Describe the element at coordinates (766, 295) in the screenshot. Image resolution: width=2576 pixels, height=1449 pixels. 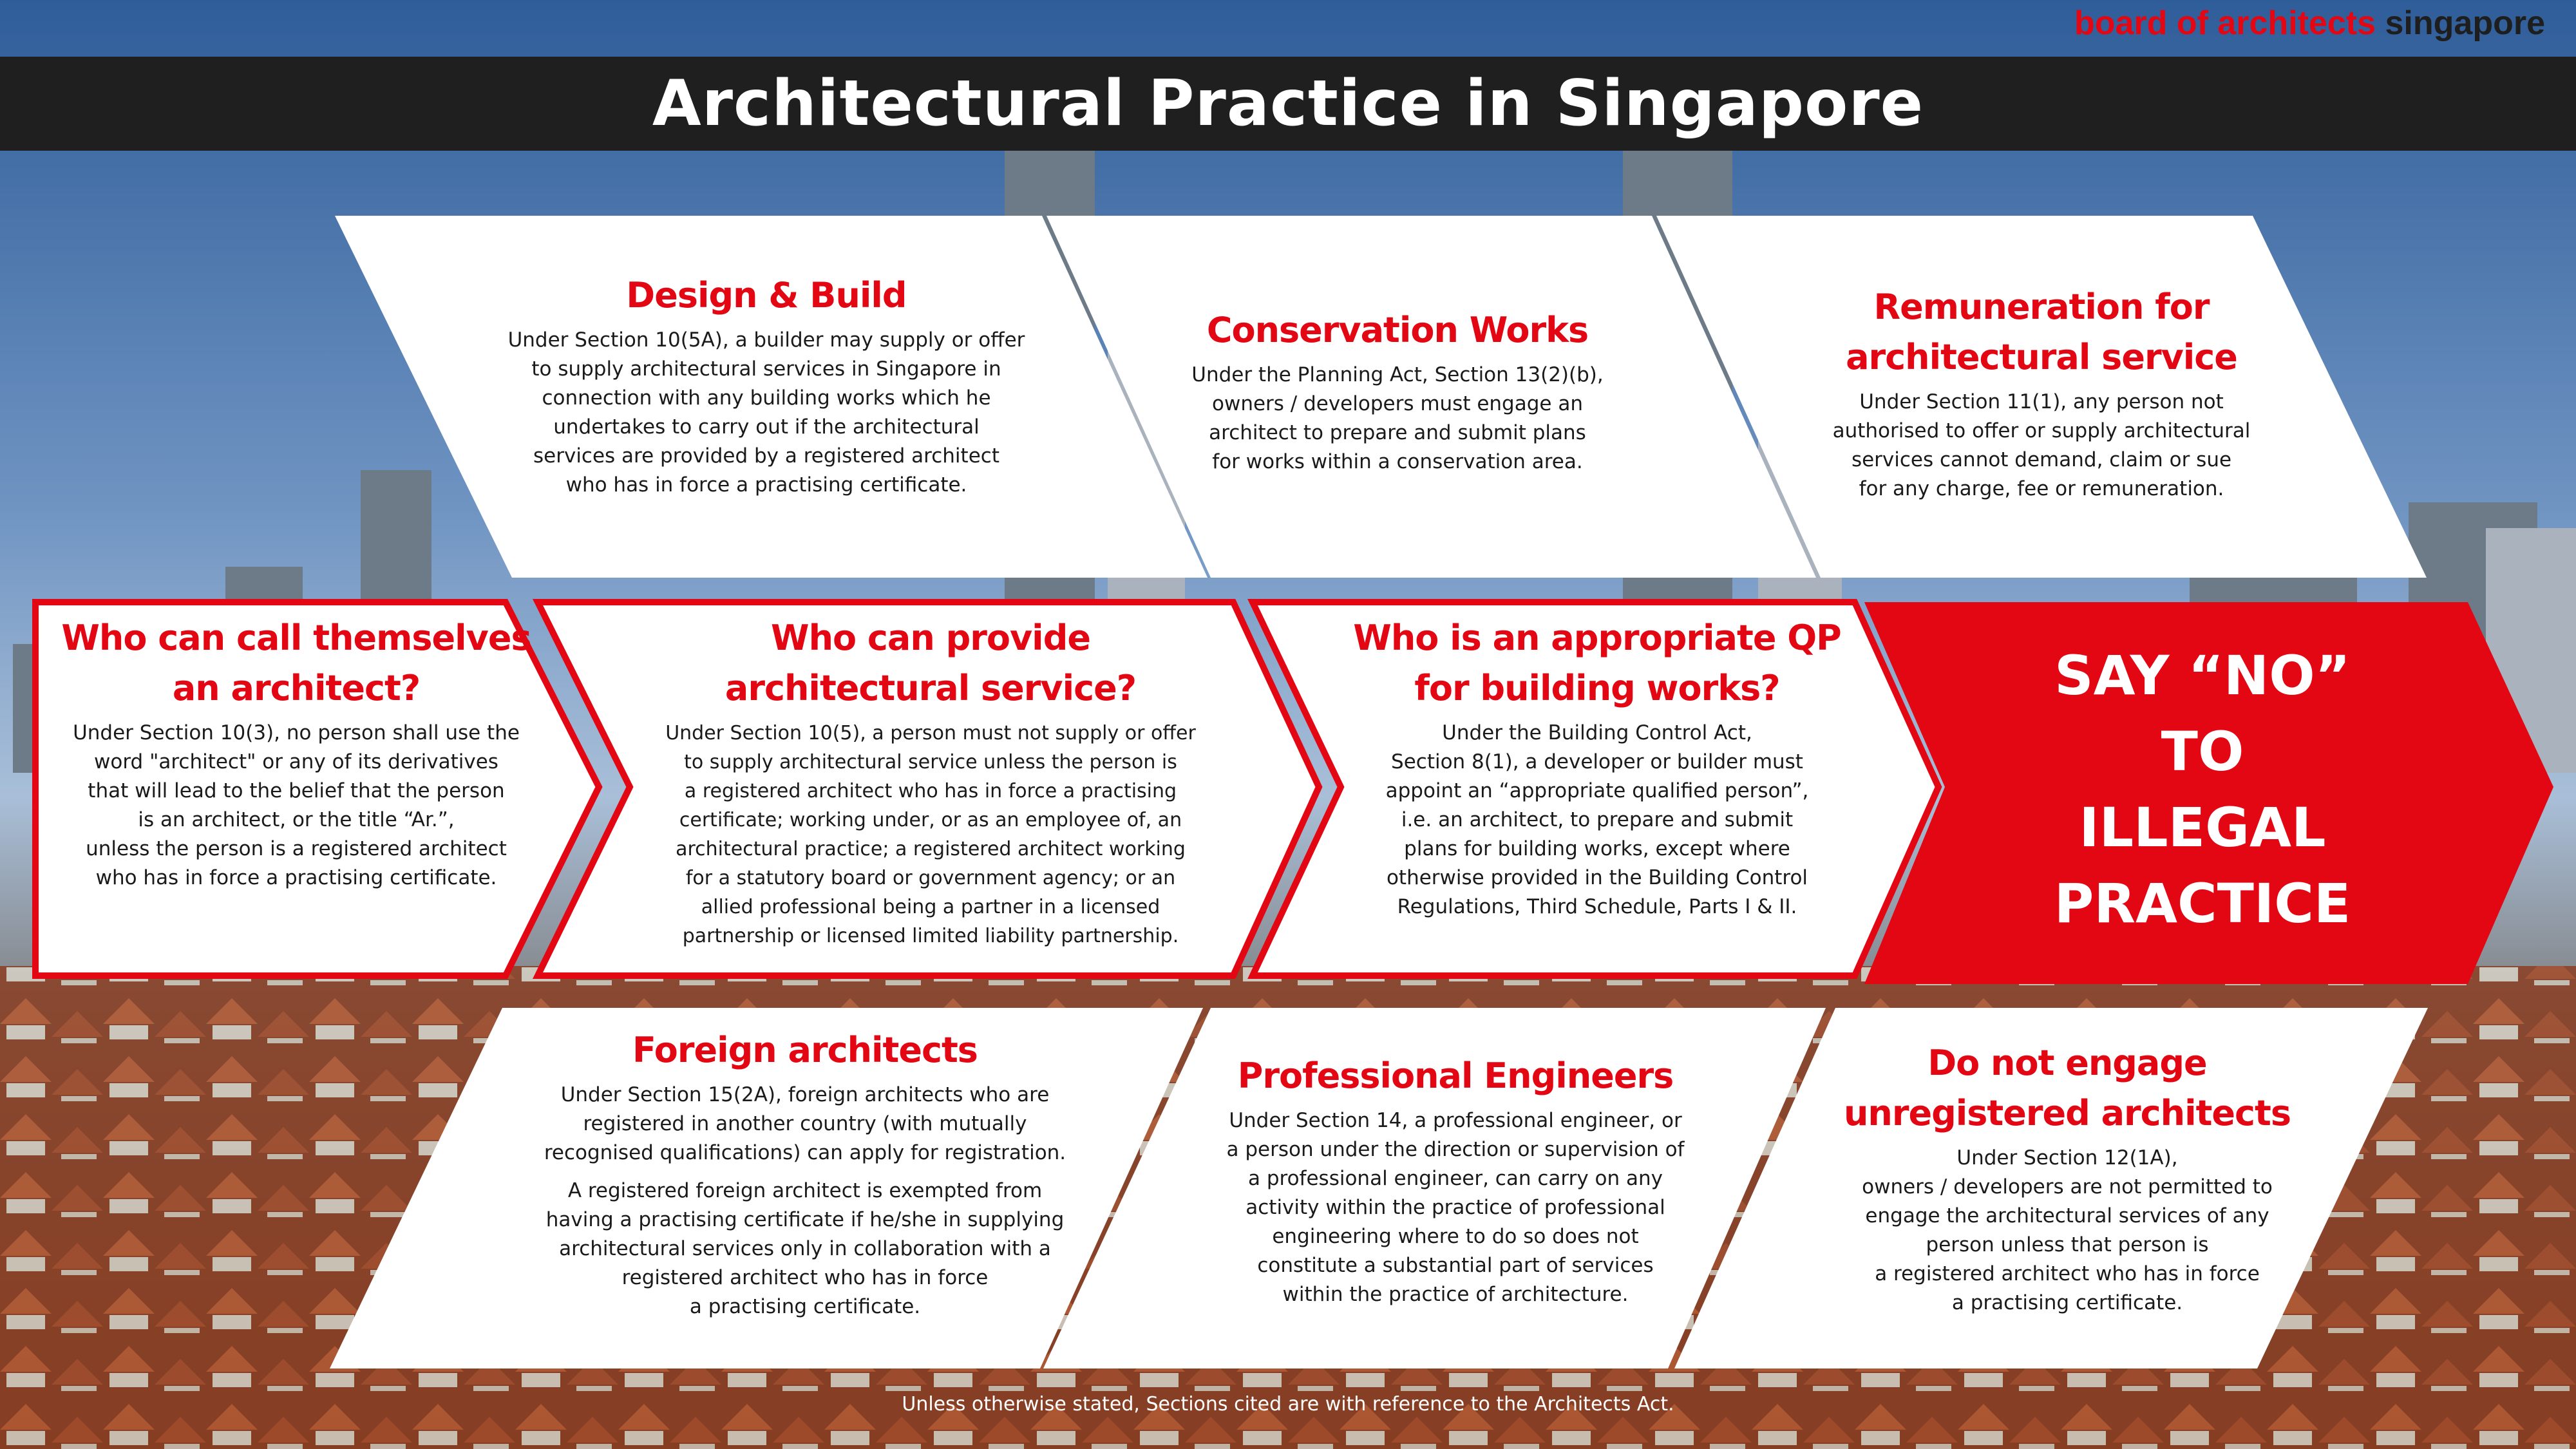
I see `design-build-heading: Design & Build` at that location.